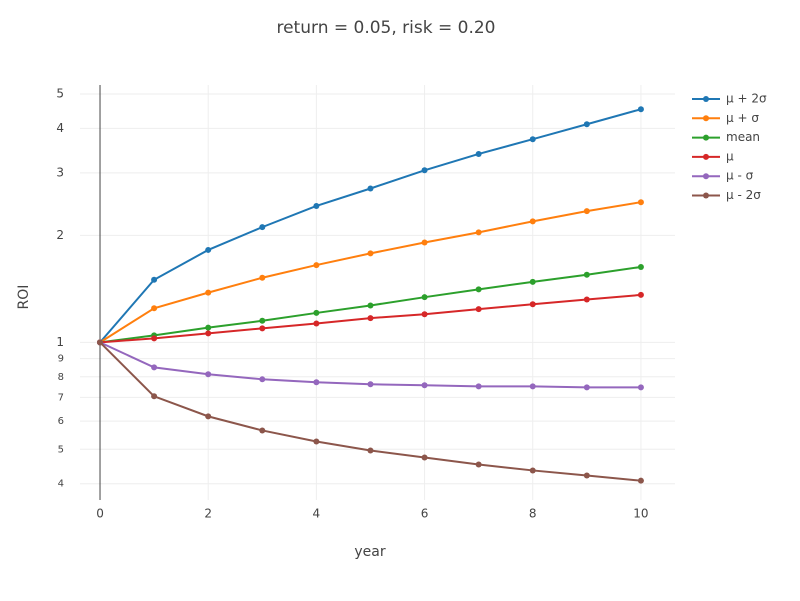 The width and height of the screenshot is (800, 601). What do you see at coordinates (740, 176) in the screenshot?
I see `legend-label: μ - σ` at bounding box center [740, 176].